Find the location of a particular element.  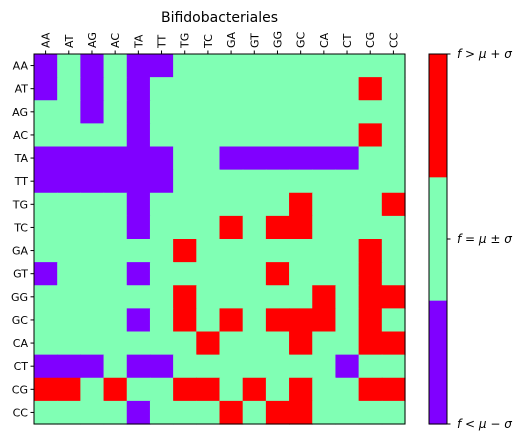

chart-title: Bifidobacteriales is located at coordinates (219, 18).